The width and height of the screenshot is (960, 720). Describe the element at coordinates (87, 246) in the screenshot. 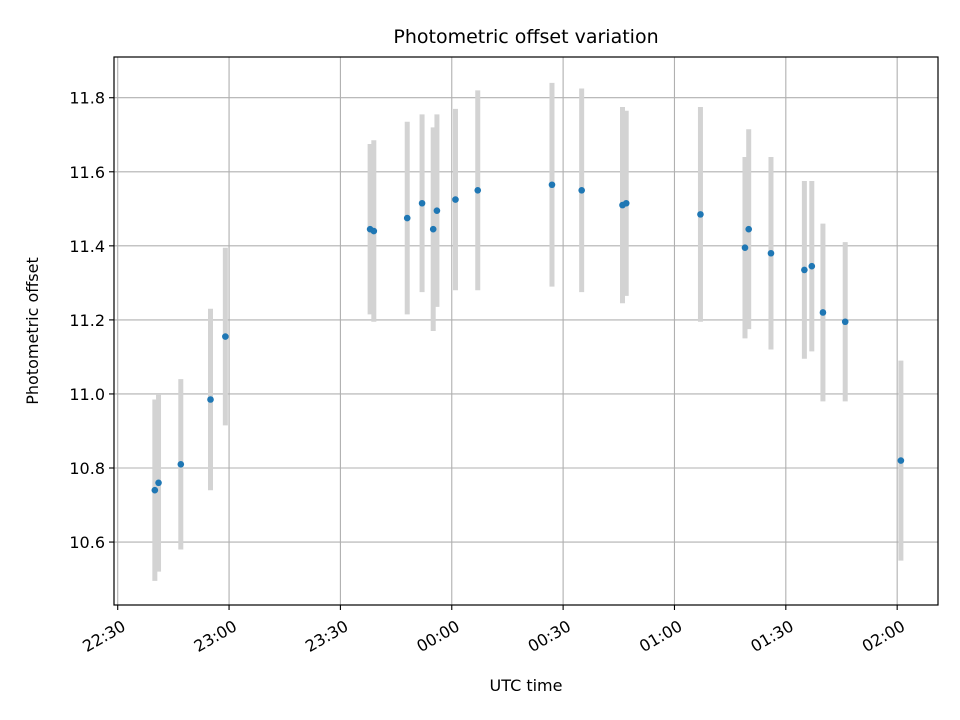

I see `y-tick-label: 11.4` at that location.